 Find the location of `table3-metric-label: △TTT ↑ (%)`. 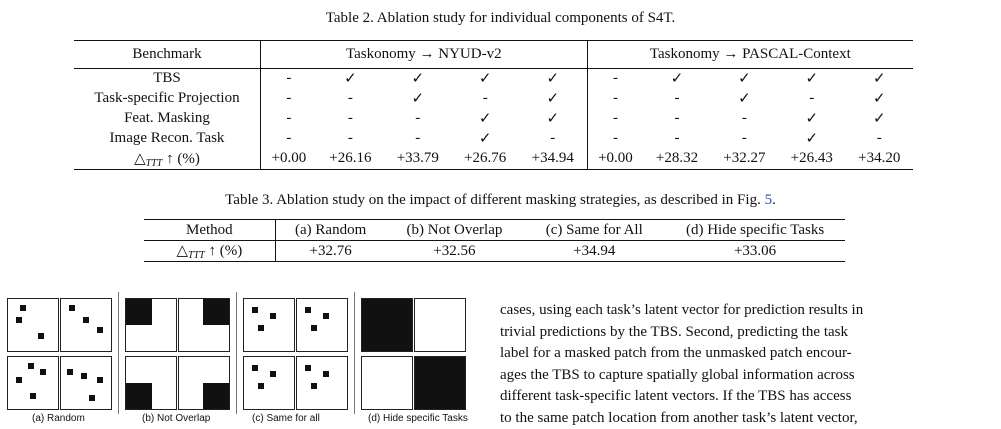

table3-metric-label: △TTT ↑ (%) is located at coordinates (210, 251).